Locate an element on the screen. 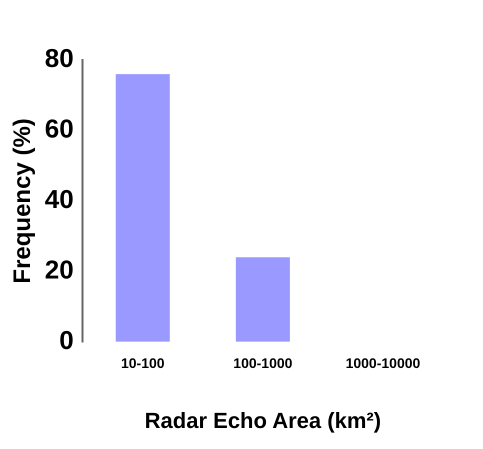  y-tick-label: 40 is located at coordinates (59, 199).